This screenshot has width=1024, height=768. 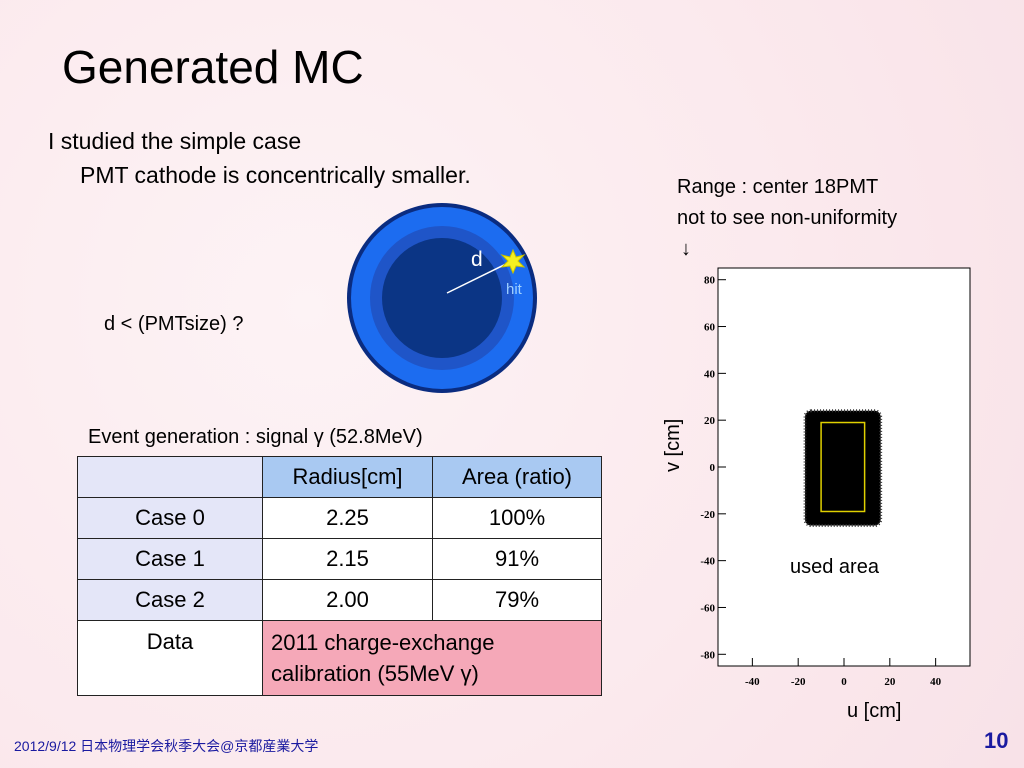 I want to click on x-tick-label: 40, so click(x=936, y=682).